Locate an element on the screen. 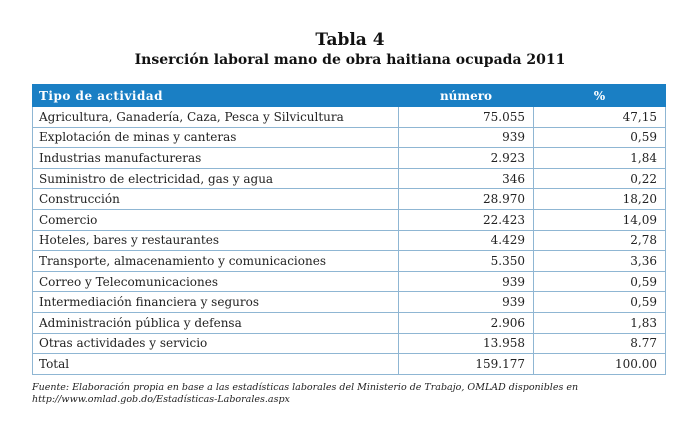  cell-percent: 18,20 is located at coordinates (599, 199).